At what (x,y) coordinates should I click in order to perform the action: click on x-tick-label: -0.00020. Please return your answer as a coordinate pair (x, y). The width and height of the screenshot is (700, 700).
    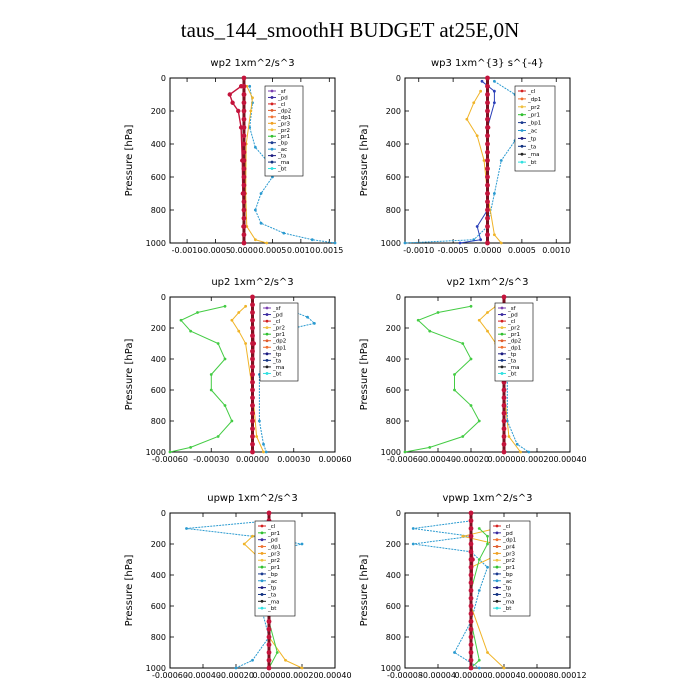
    Looking at the image, I should click on (471, 459).